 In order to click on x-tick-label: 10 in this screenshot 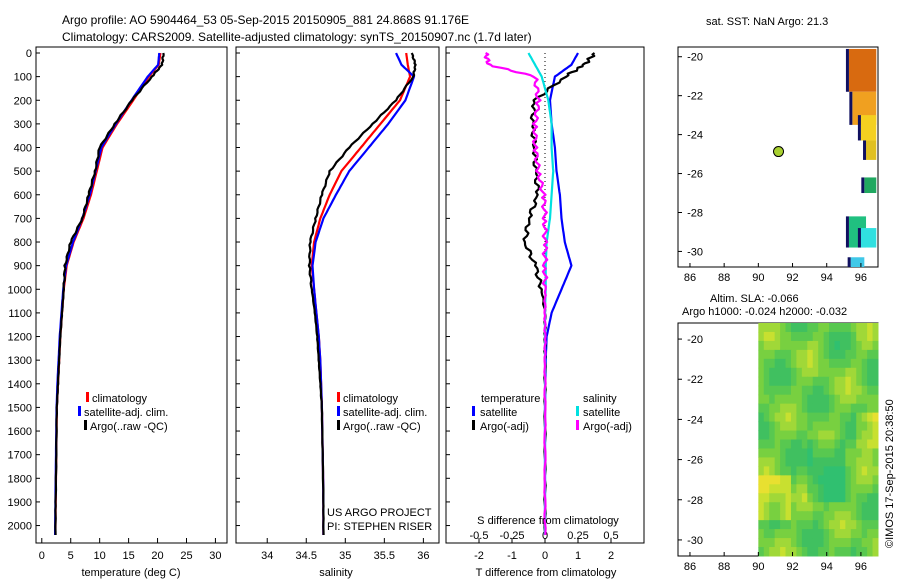, I will do `click(100, 556)`.